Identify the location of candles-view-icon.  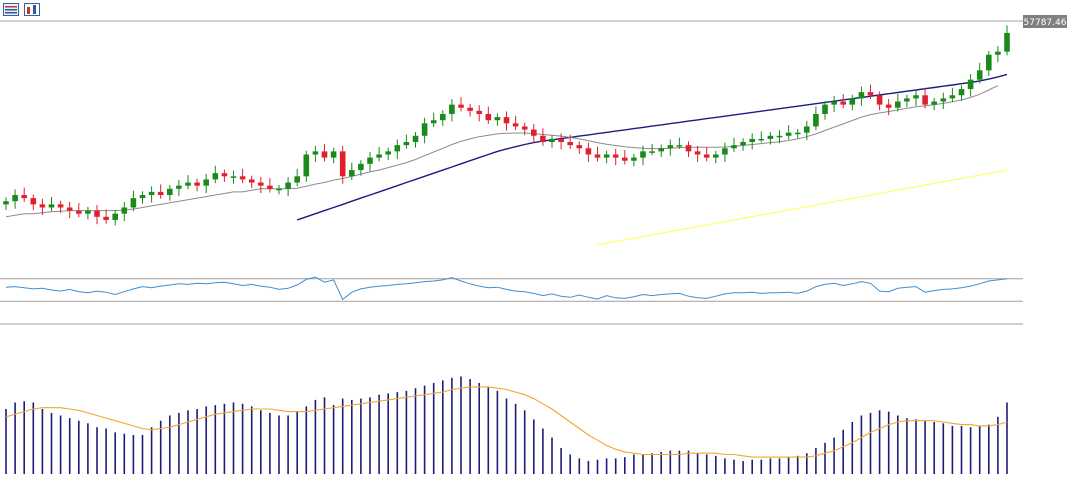
(11, 9).